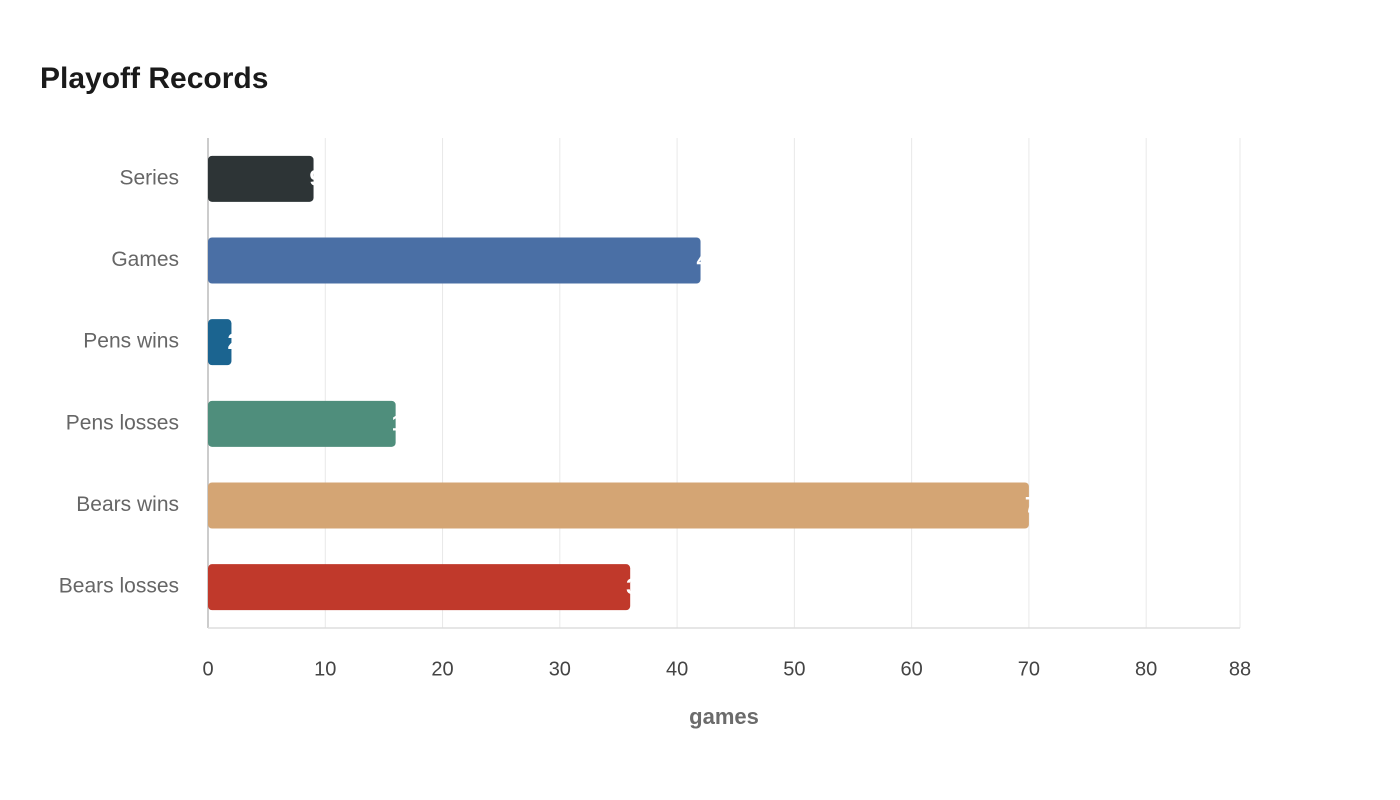 Image resolution: width=1400 pixels, height=800 pixels. Describe the element at coordinates (325, 669) in the screenshot. I see `x-tick-label: 10` at that location.